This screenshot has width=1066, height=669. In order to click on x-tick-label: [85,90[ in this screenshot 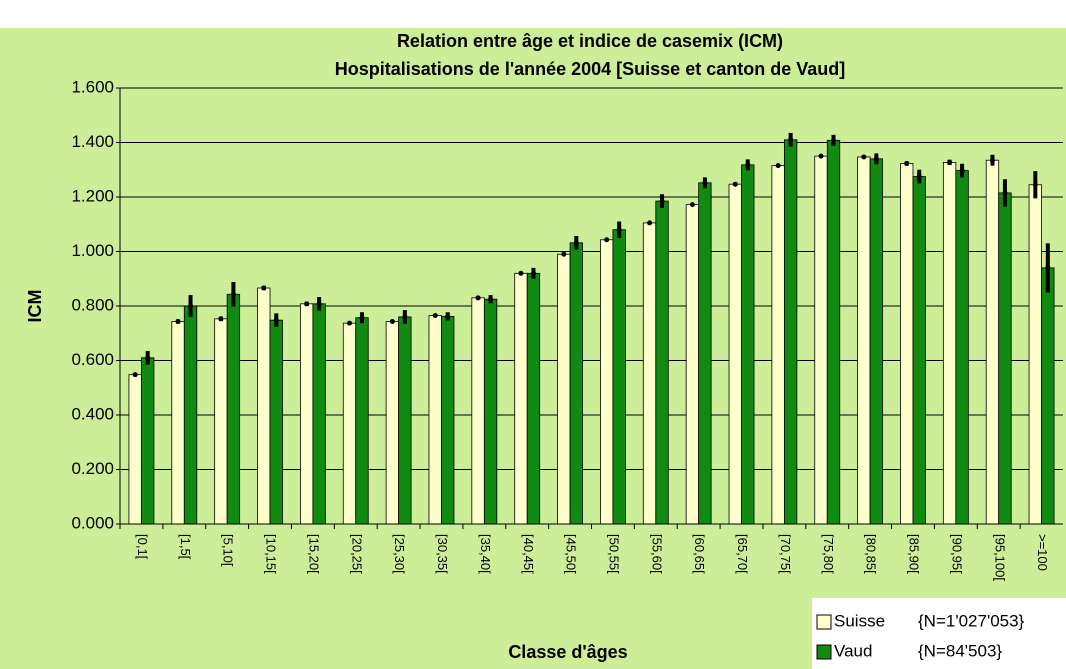, I will do `click(914, 554)`.